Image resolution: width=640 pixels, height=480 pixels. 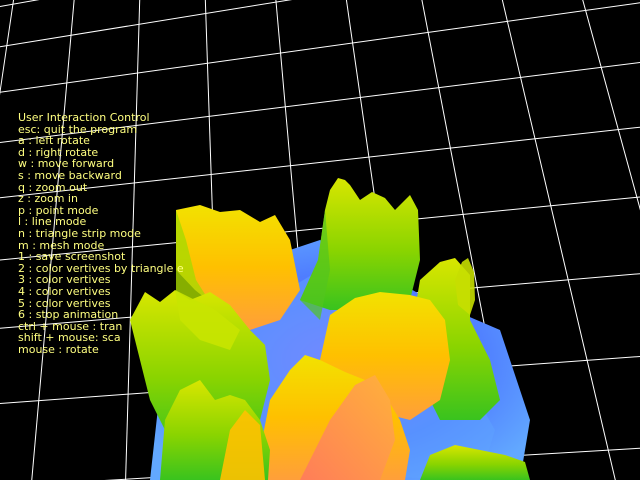 I want to click on terrain-peak-pink, so click(x=347, y=427).